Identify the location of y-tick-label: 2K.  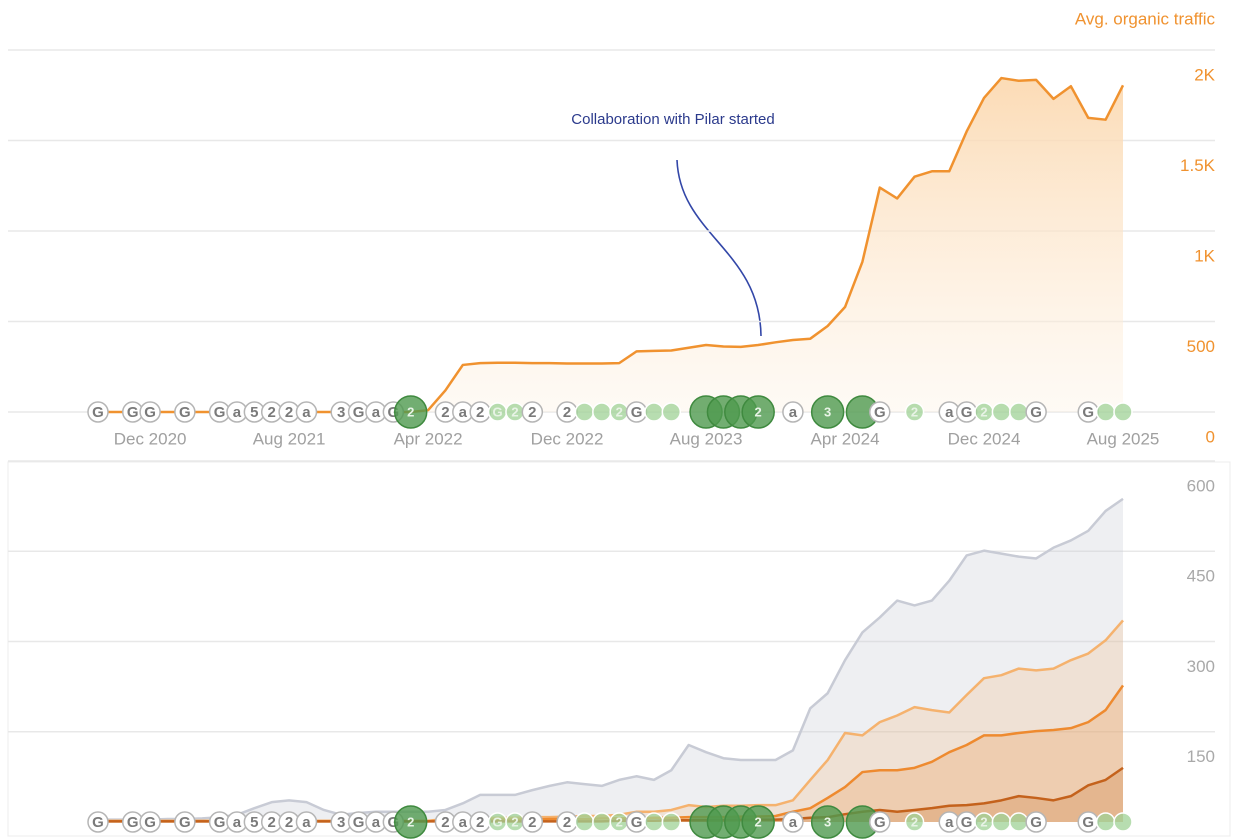
(1204, 74).